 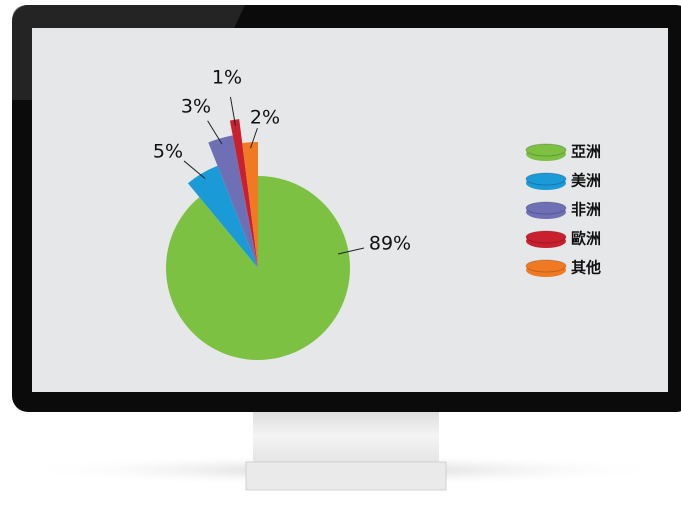 I want to click on value-label: 1%, so click(x=227, y=78).